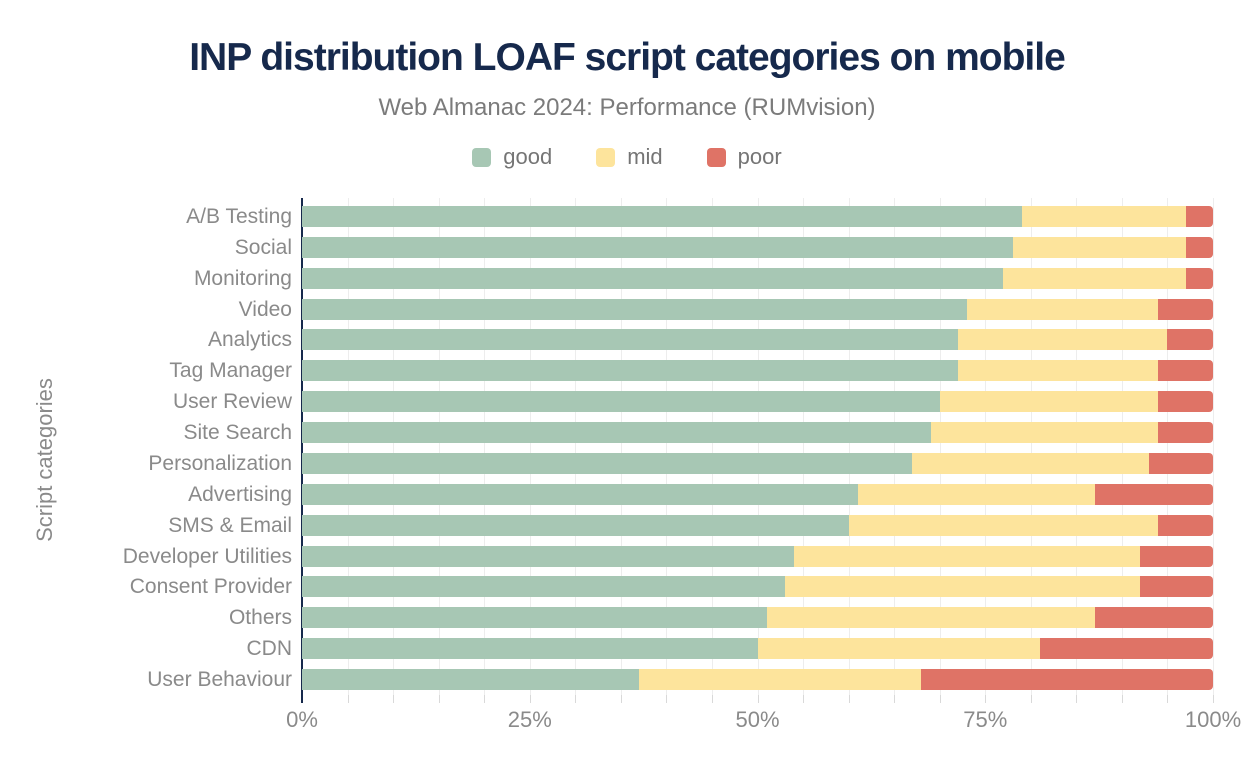 The image size is (1254, 774). What do you see at coordinates (759, 156) in the screenshot?
I see `legend-label-poor: poor` at bounding box center [759, 156].